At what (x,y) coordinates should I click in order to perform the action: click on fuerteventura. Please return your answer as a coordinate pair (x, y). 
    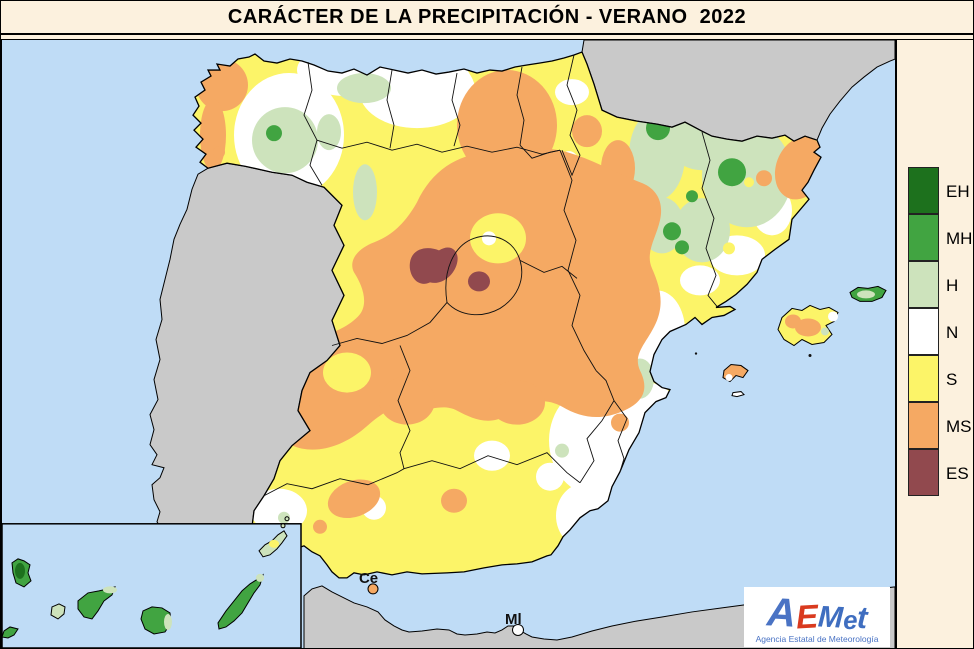
    Looking at the image, I should click on (240, 601).